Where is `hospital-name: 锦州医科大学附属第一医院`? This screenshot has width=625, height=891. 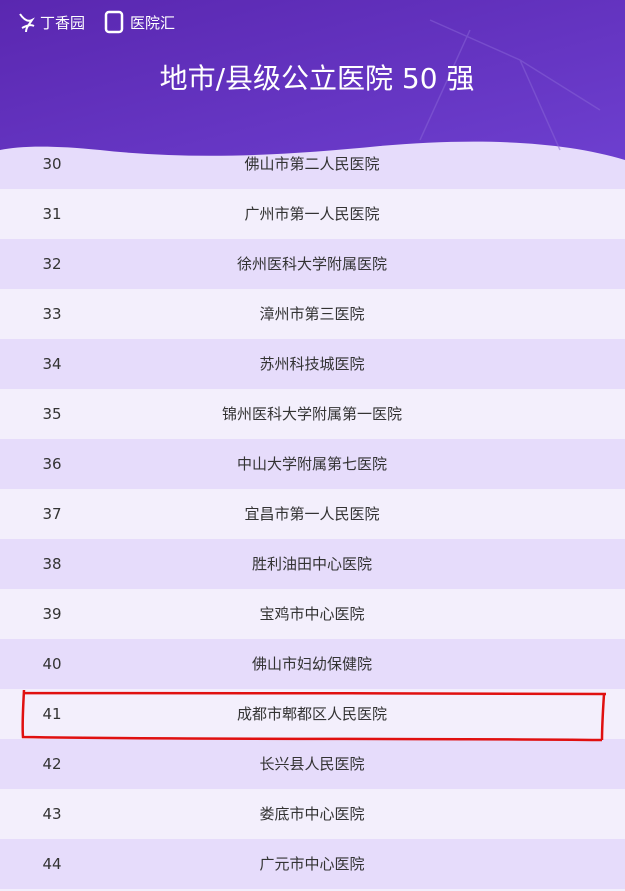
hospital-name: 锦州医科大学附属第一医院 is located at coordinates (312, 414).